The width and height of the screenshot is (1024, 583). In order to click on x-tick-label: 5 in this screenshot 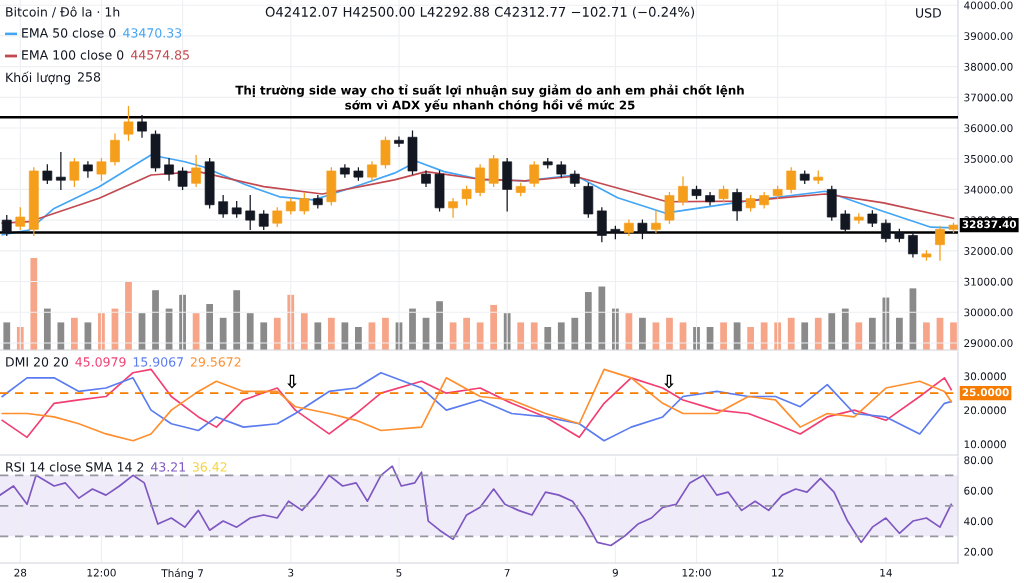, I will do `click(399, 572)`.